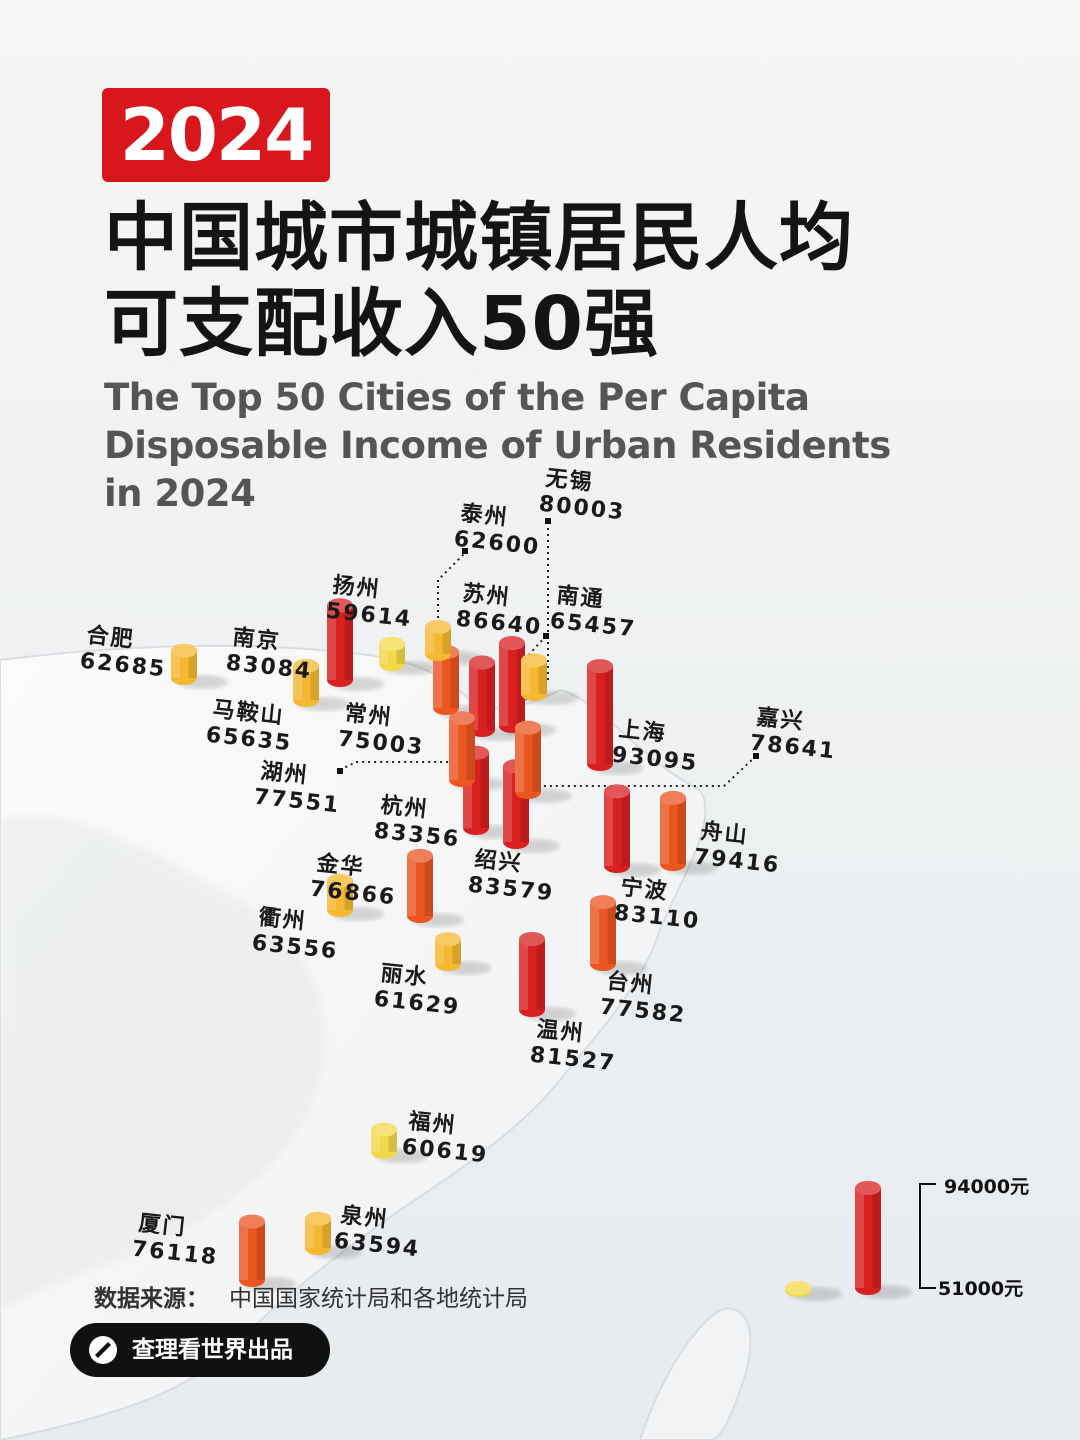  Describe the element at coordinates (611, 933) in the screenshot. I see `bar-53f05dde-shade` at that location.